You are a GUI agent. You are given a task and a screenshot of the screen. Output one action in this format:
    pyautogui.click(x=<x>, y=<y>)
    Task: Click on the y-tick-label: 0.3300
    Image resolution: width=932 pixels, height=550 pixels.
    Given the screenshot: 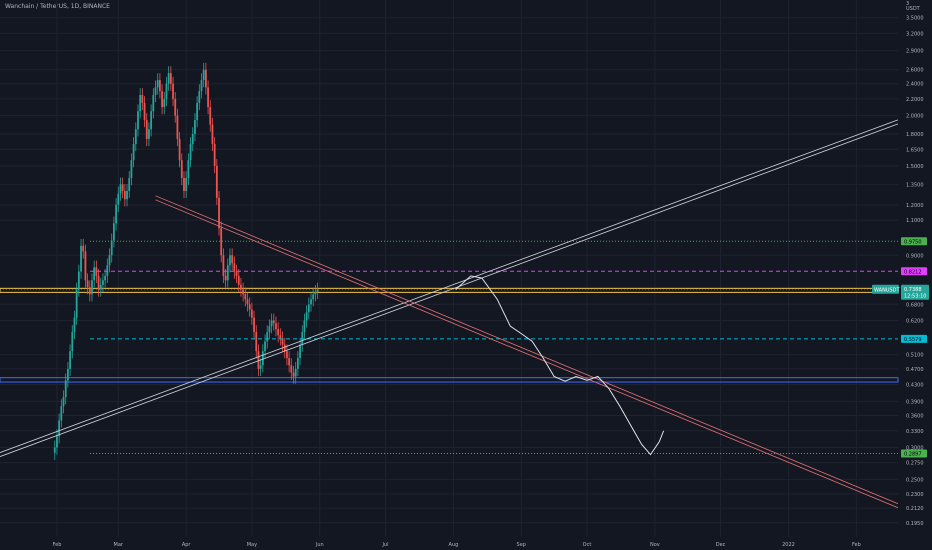 What is the action you would take?
    pyautogui.click(x=915, y=432)
    